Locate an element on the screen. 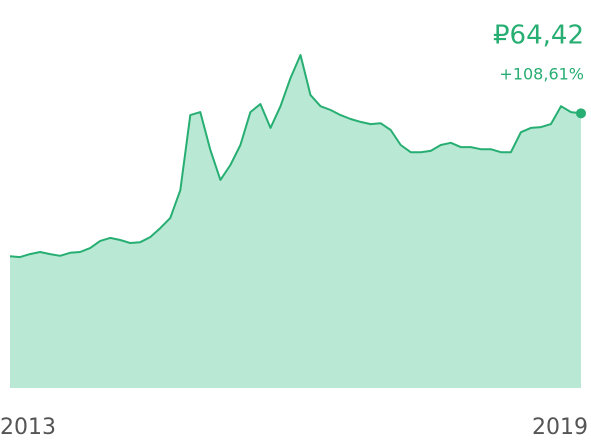 This screenshot has height=443, width=591. change: +108,61% is located at coordinates (541, 74).